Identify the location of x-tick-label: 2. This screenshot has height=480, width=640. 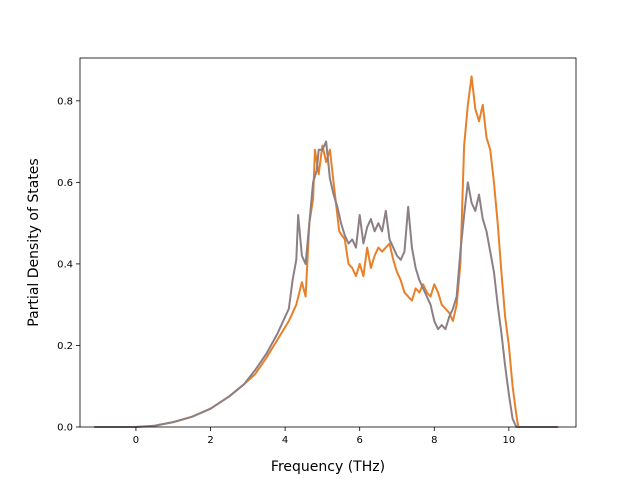
(210, 440).